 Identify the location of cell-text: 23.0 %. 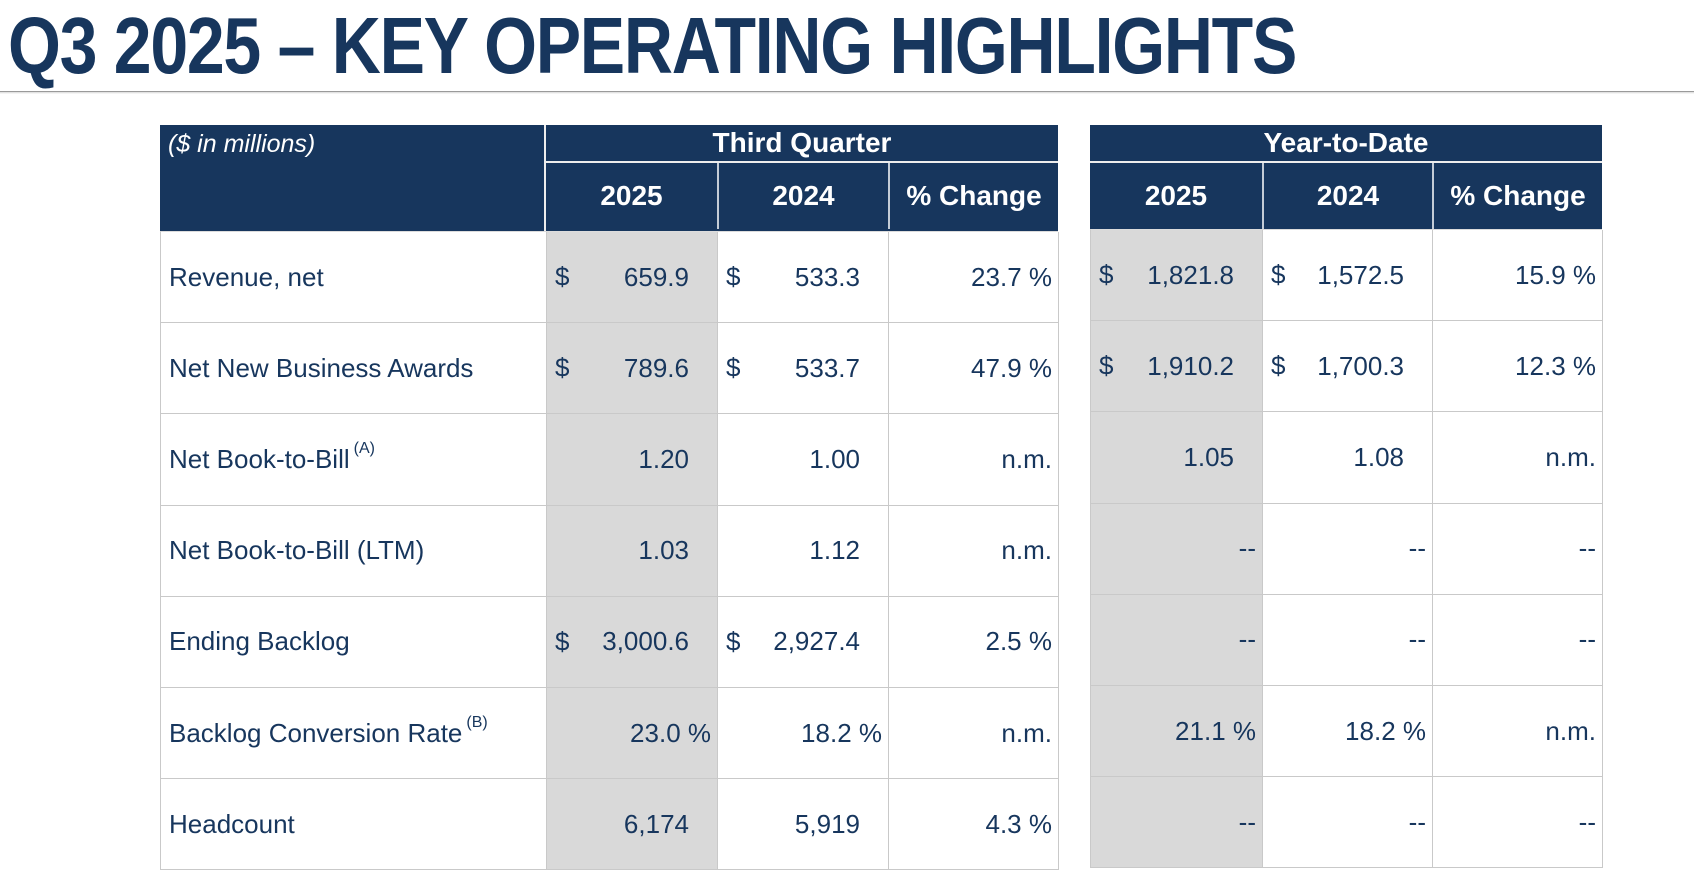
(670, 732).